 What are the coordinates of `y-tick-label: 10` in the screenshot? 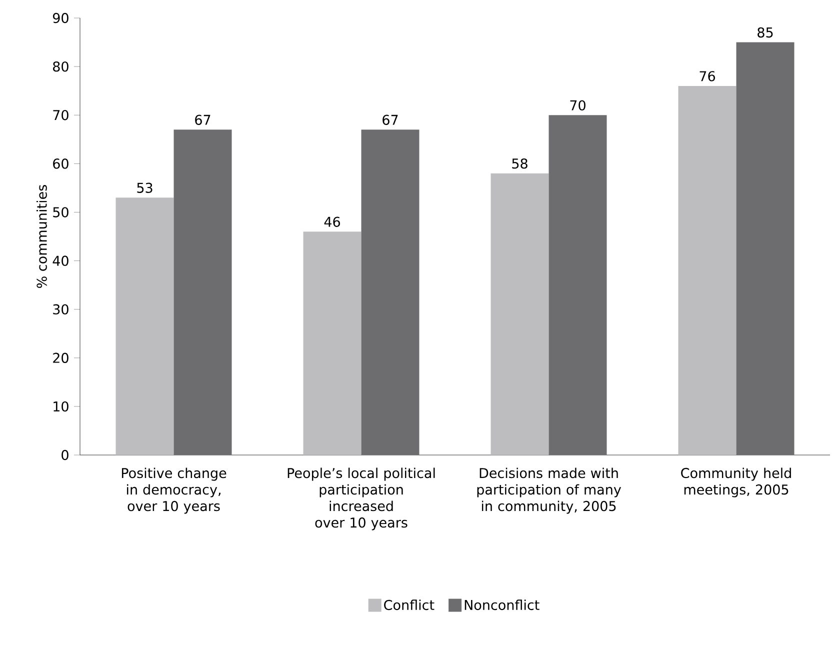 It's located at (61, 406).